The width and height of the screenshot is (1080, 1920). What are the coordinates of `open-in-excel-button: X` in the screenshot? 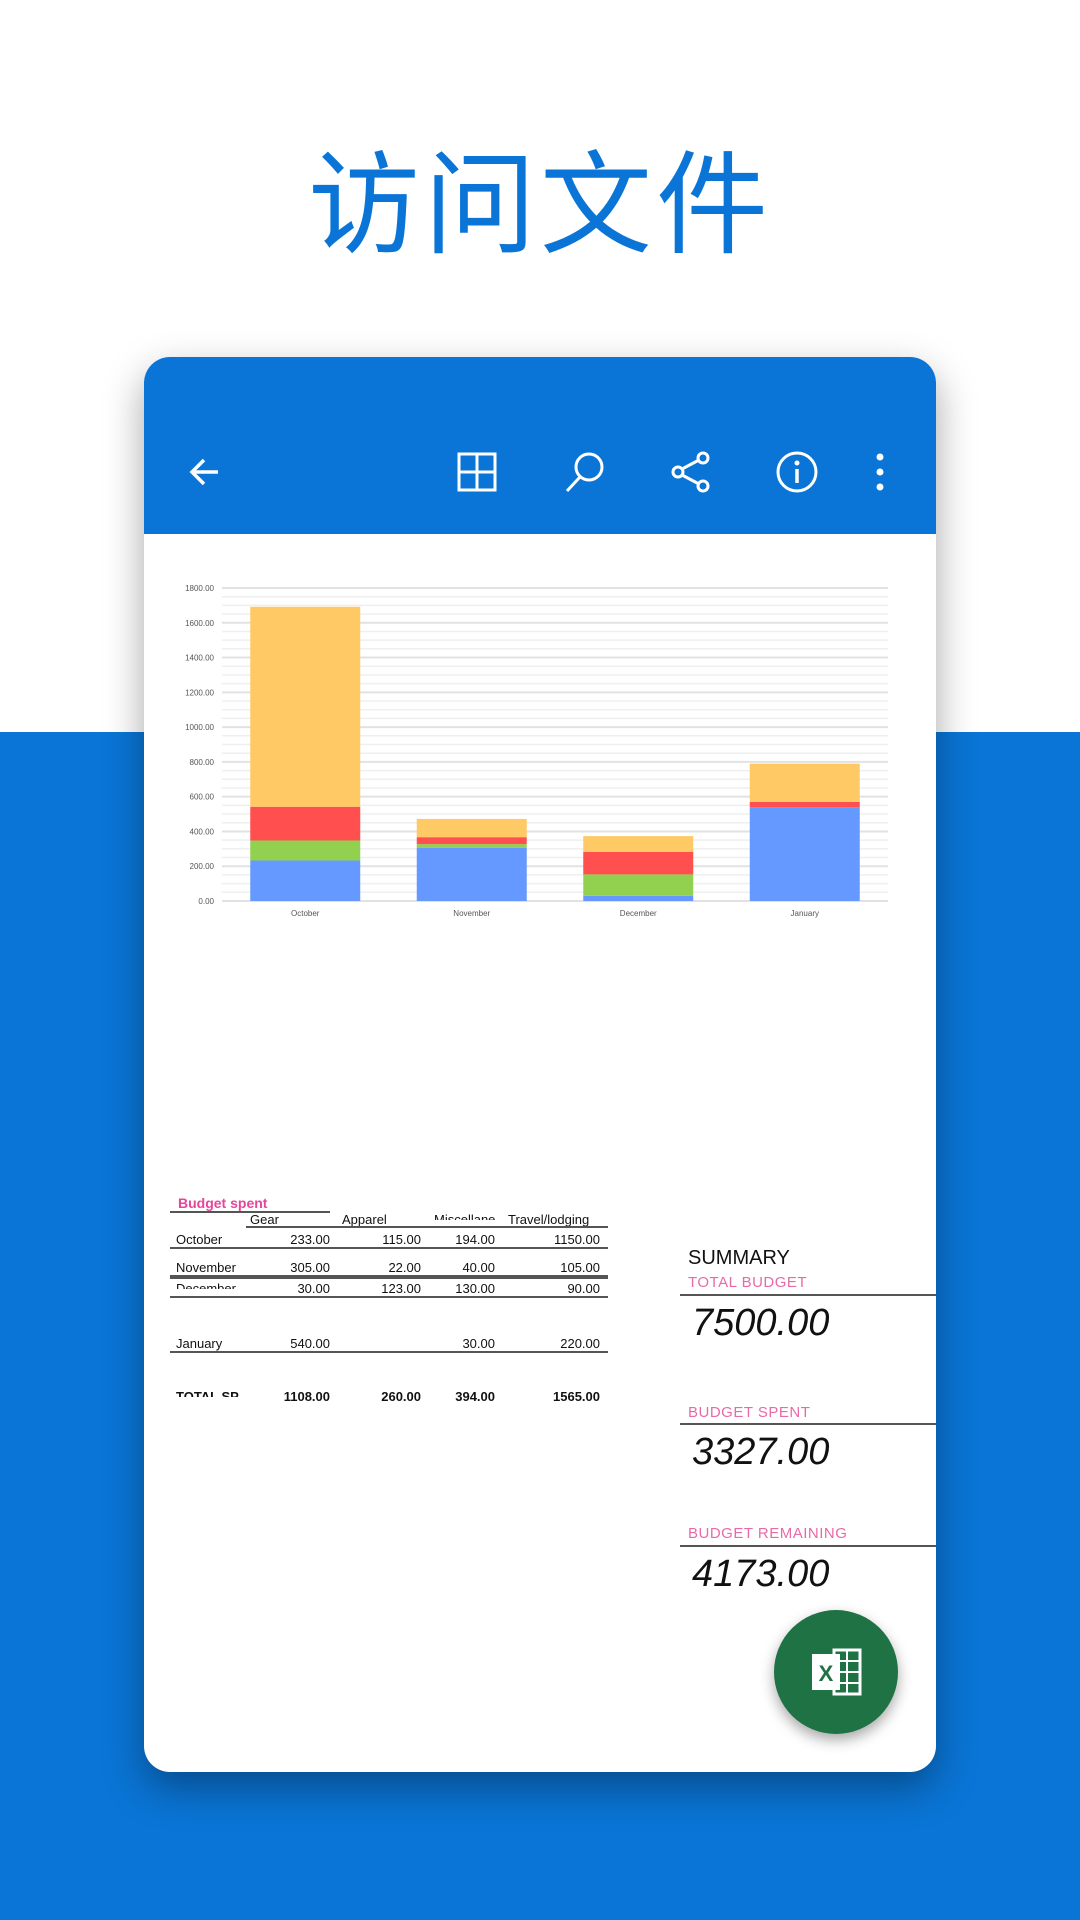 It's located at (836, 1672).